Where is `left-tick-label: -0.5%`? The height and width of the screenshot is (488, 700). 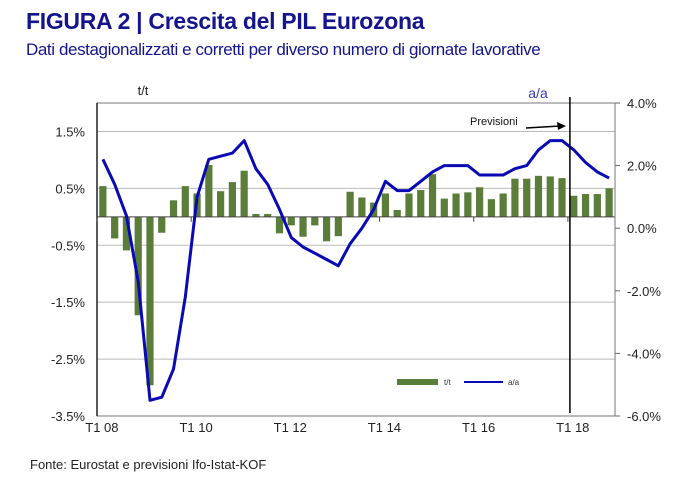 left-tick-label: -0.5% is located at coordinates (68, 245).